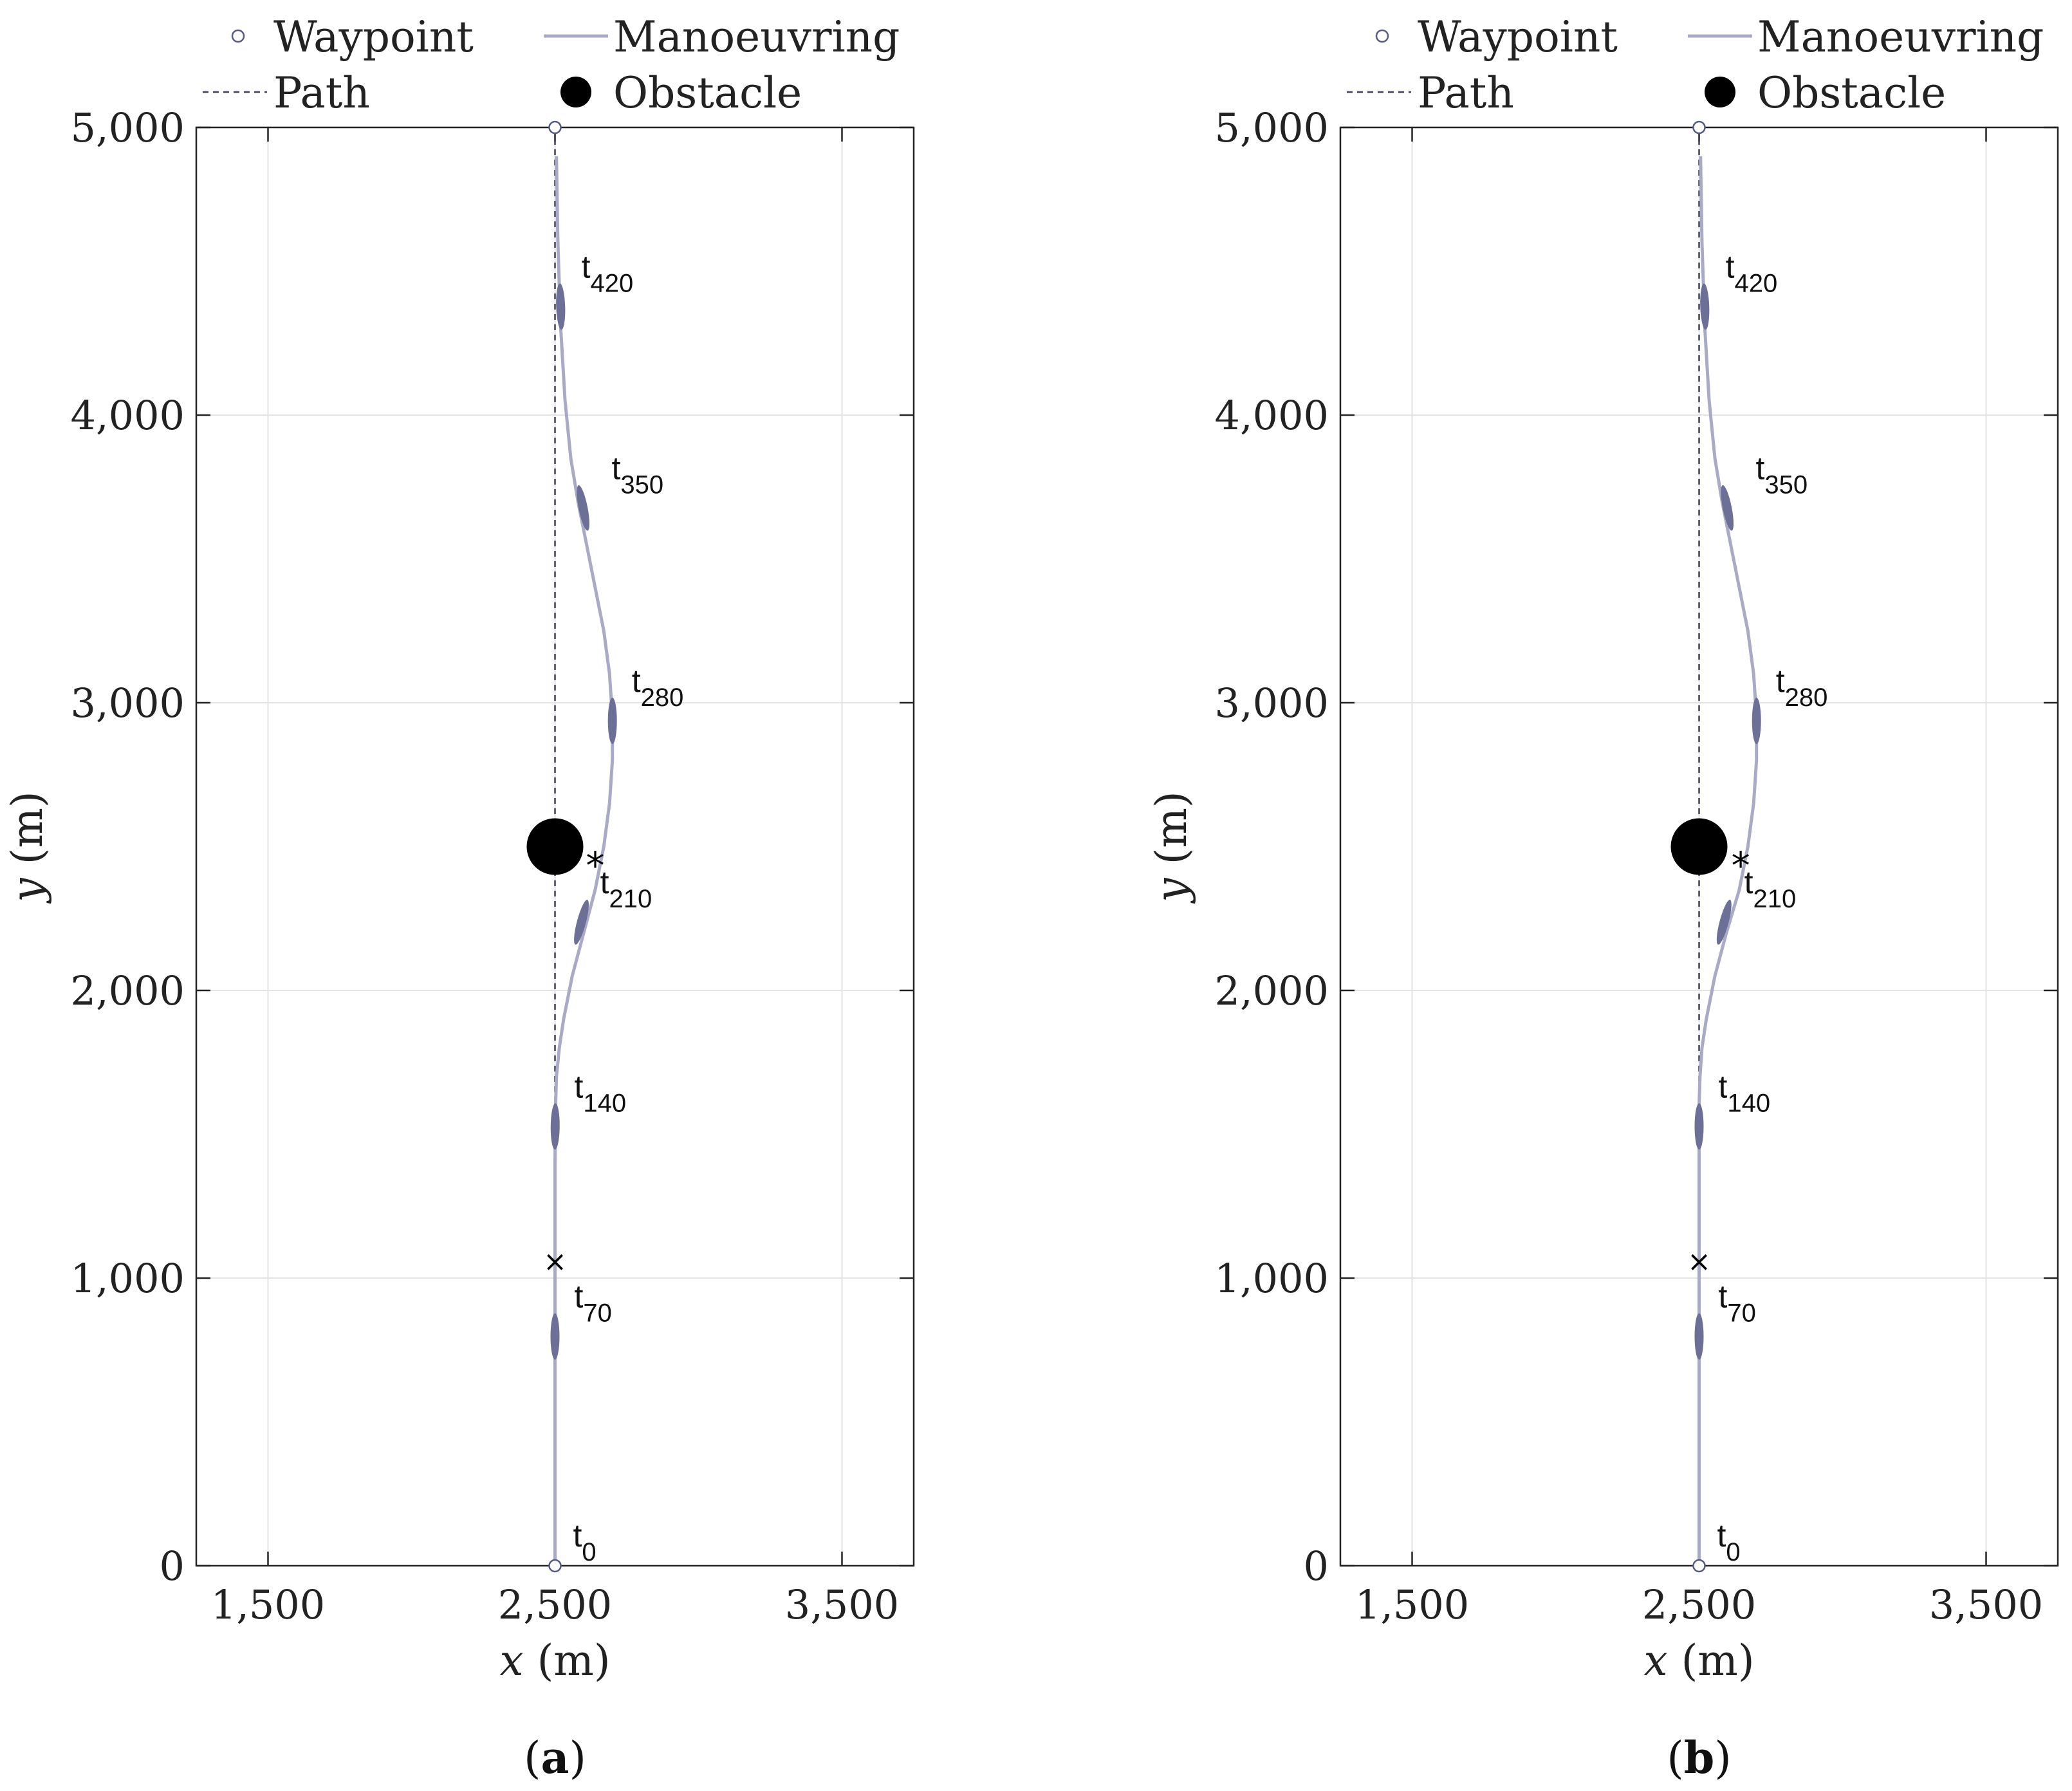 This screenshot has height=1791, width=2072. I want to click on panel-caption: (a), so click(555, 1758).